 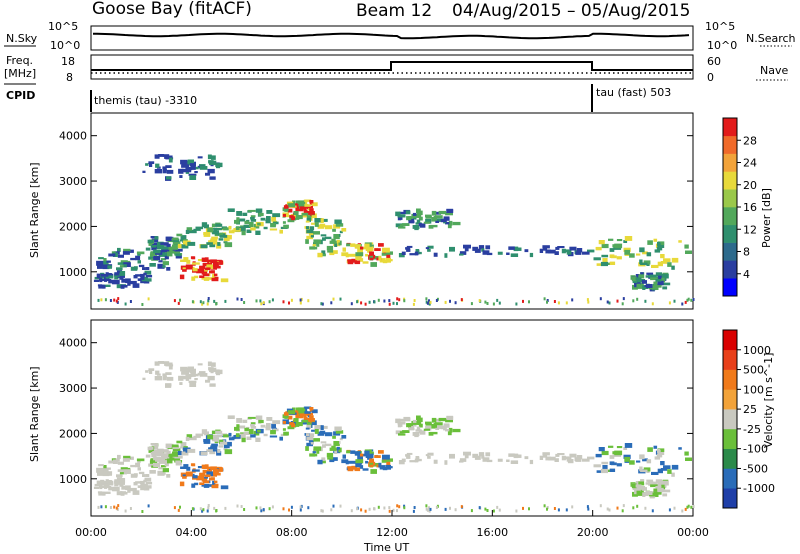 What do you see at coordinates (739, 207) in the screenshot?
I see `power-colorbar: 28 24 20 16 12 8 4` at bounding box center [739, 207].